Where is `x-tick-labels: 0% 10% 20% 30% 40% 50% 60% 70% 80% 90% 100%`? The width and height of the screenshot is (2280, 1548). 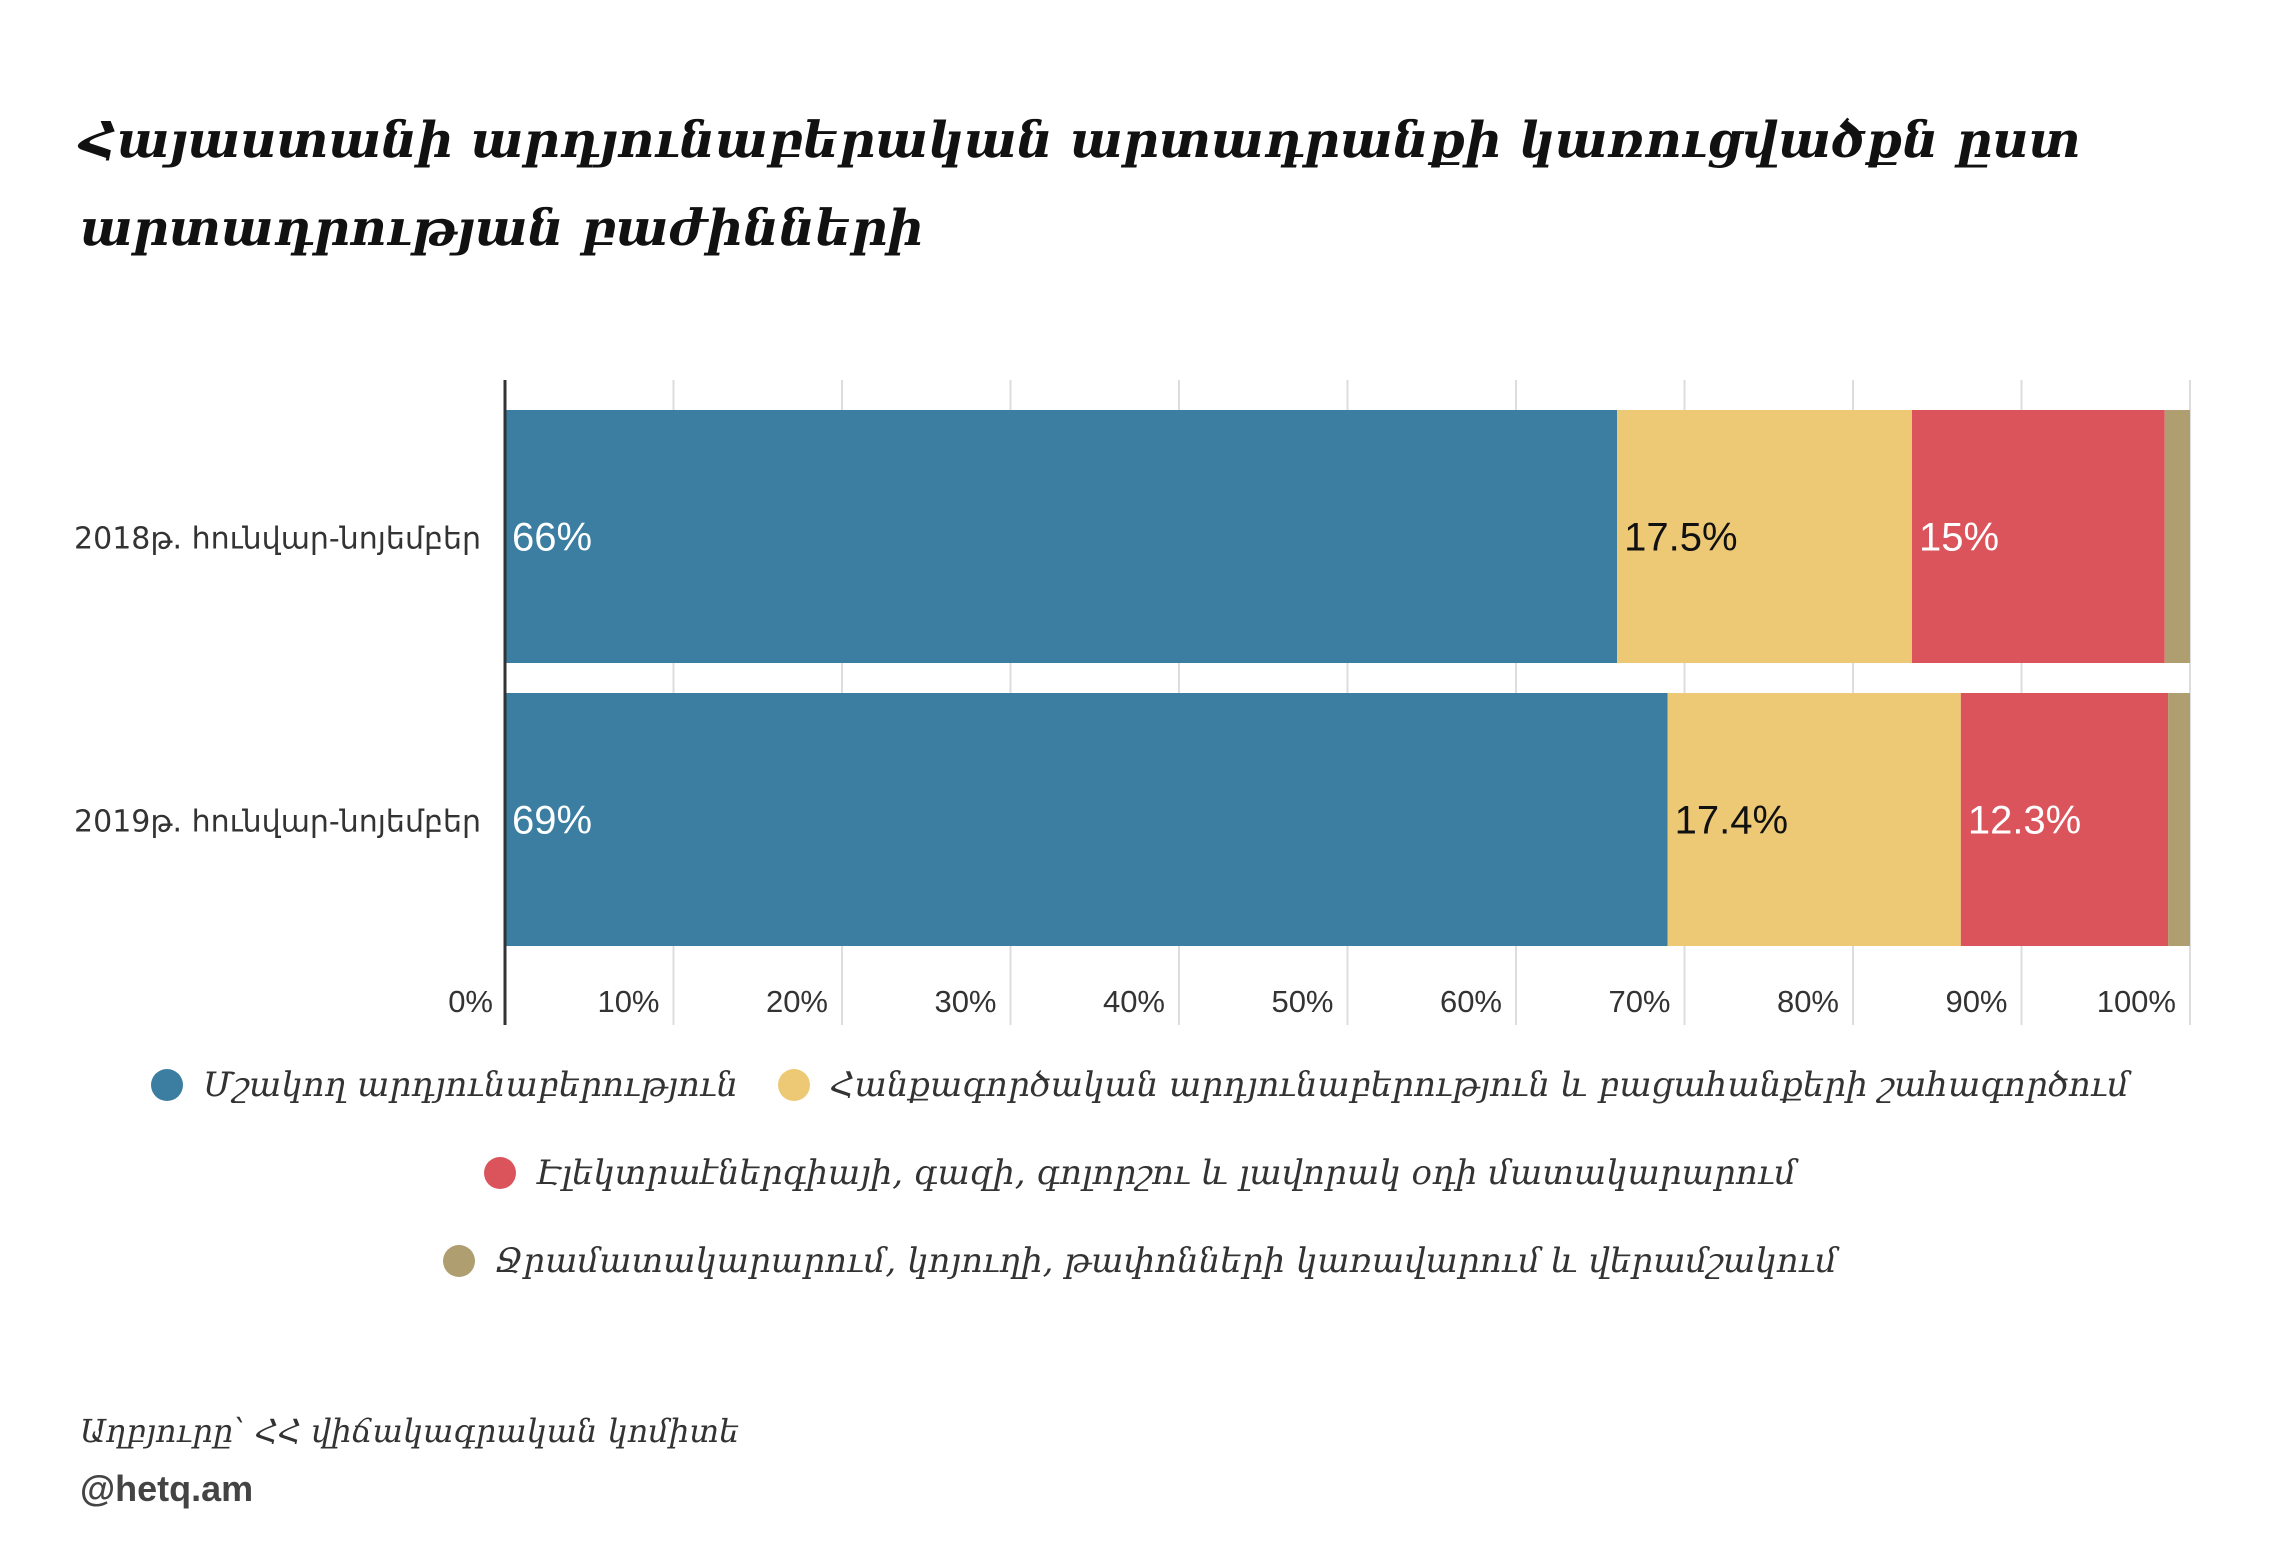
x-tick-labels: 0% 10% 20% 30% 40% 50% 60% 70% 80% 90% 100% is located at coordinates (1312, 1001).